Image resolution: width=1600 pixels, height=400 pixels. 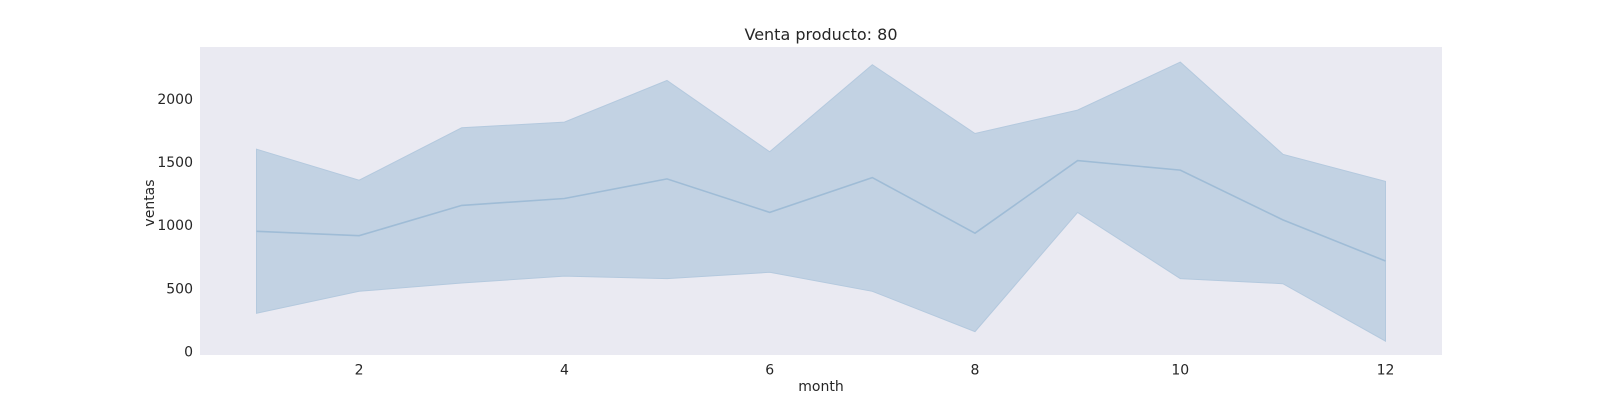 I want to click on x-tick-label: 6, so click(x=769, y=371).